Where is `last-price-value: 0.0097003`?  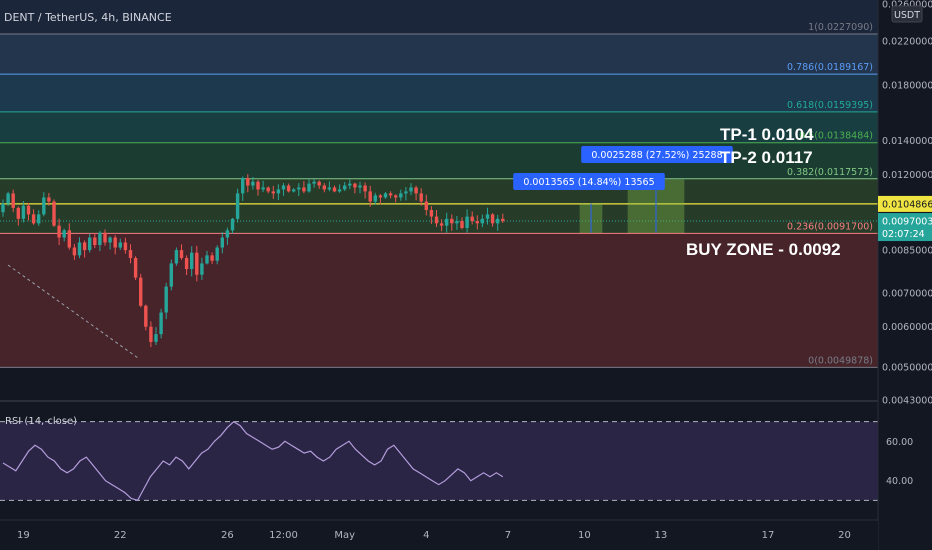
last-price-value: 0.0097003 is located at coordinates (907, 222).